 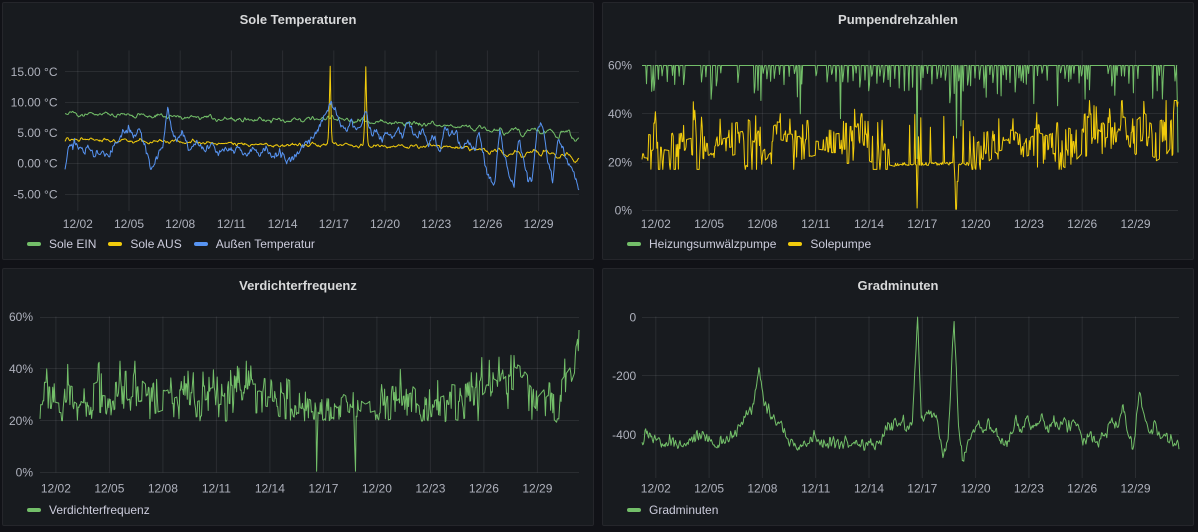 What do you see at coordinates (35, 194) in the screenshot?
I see `svg-text: -5.00 °C` at bounding box center [35, 194].